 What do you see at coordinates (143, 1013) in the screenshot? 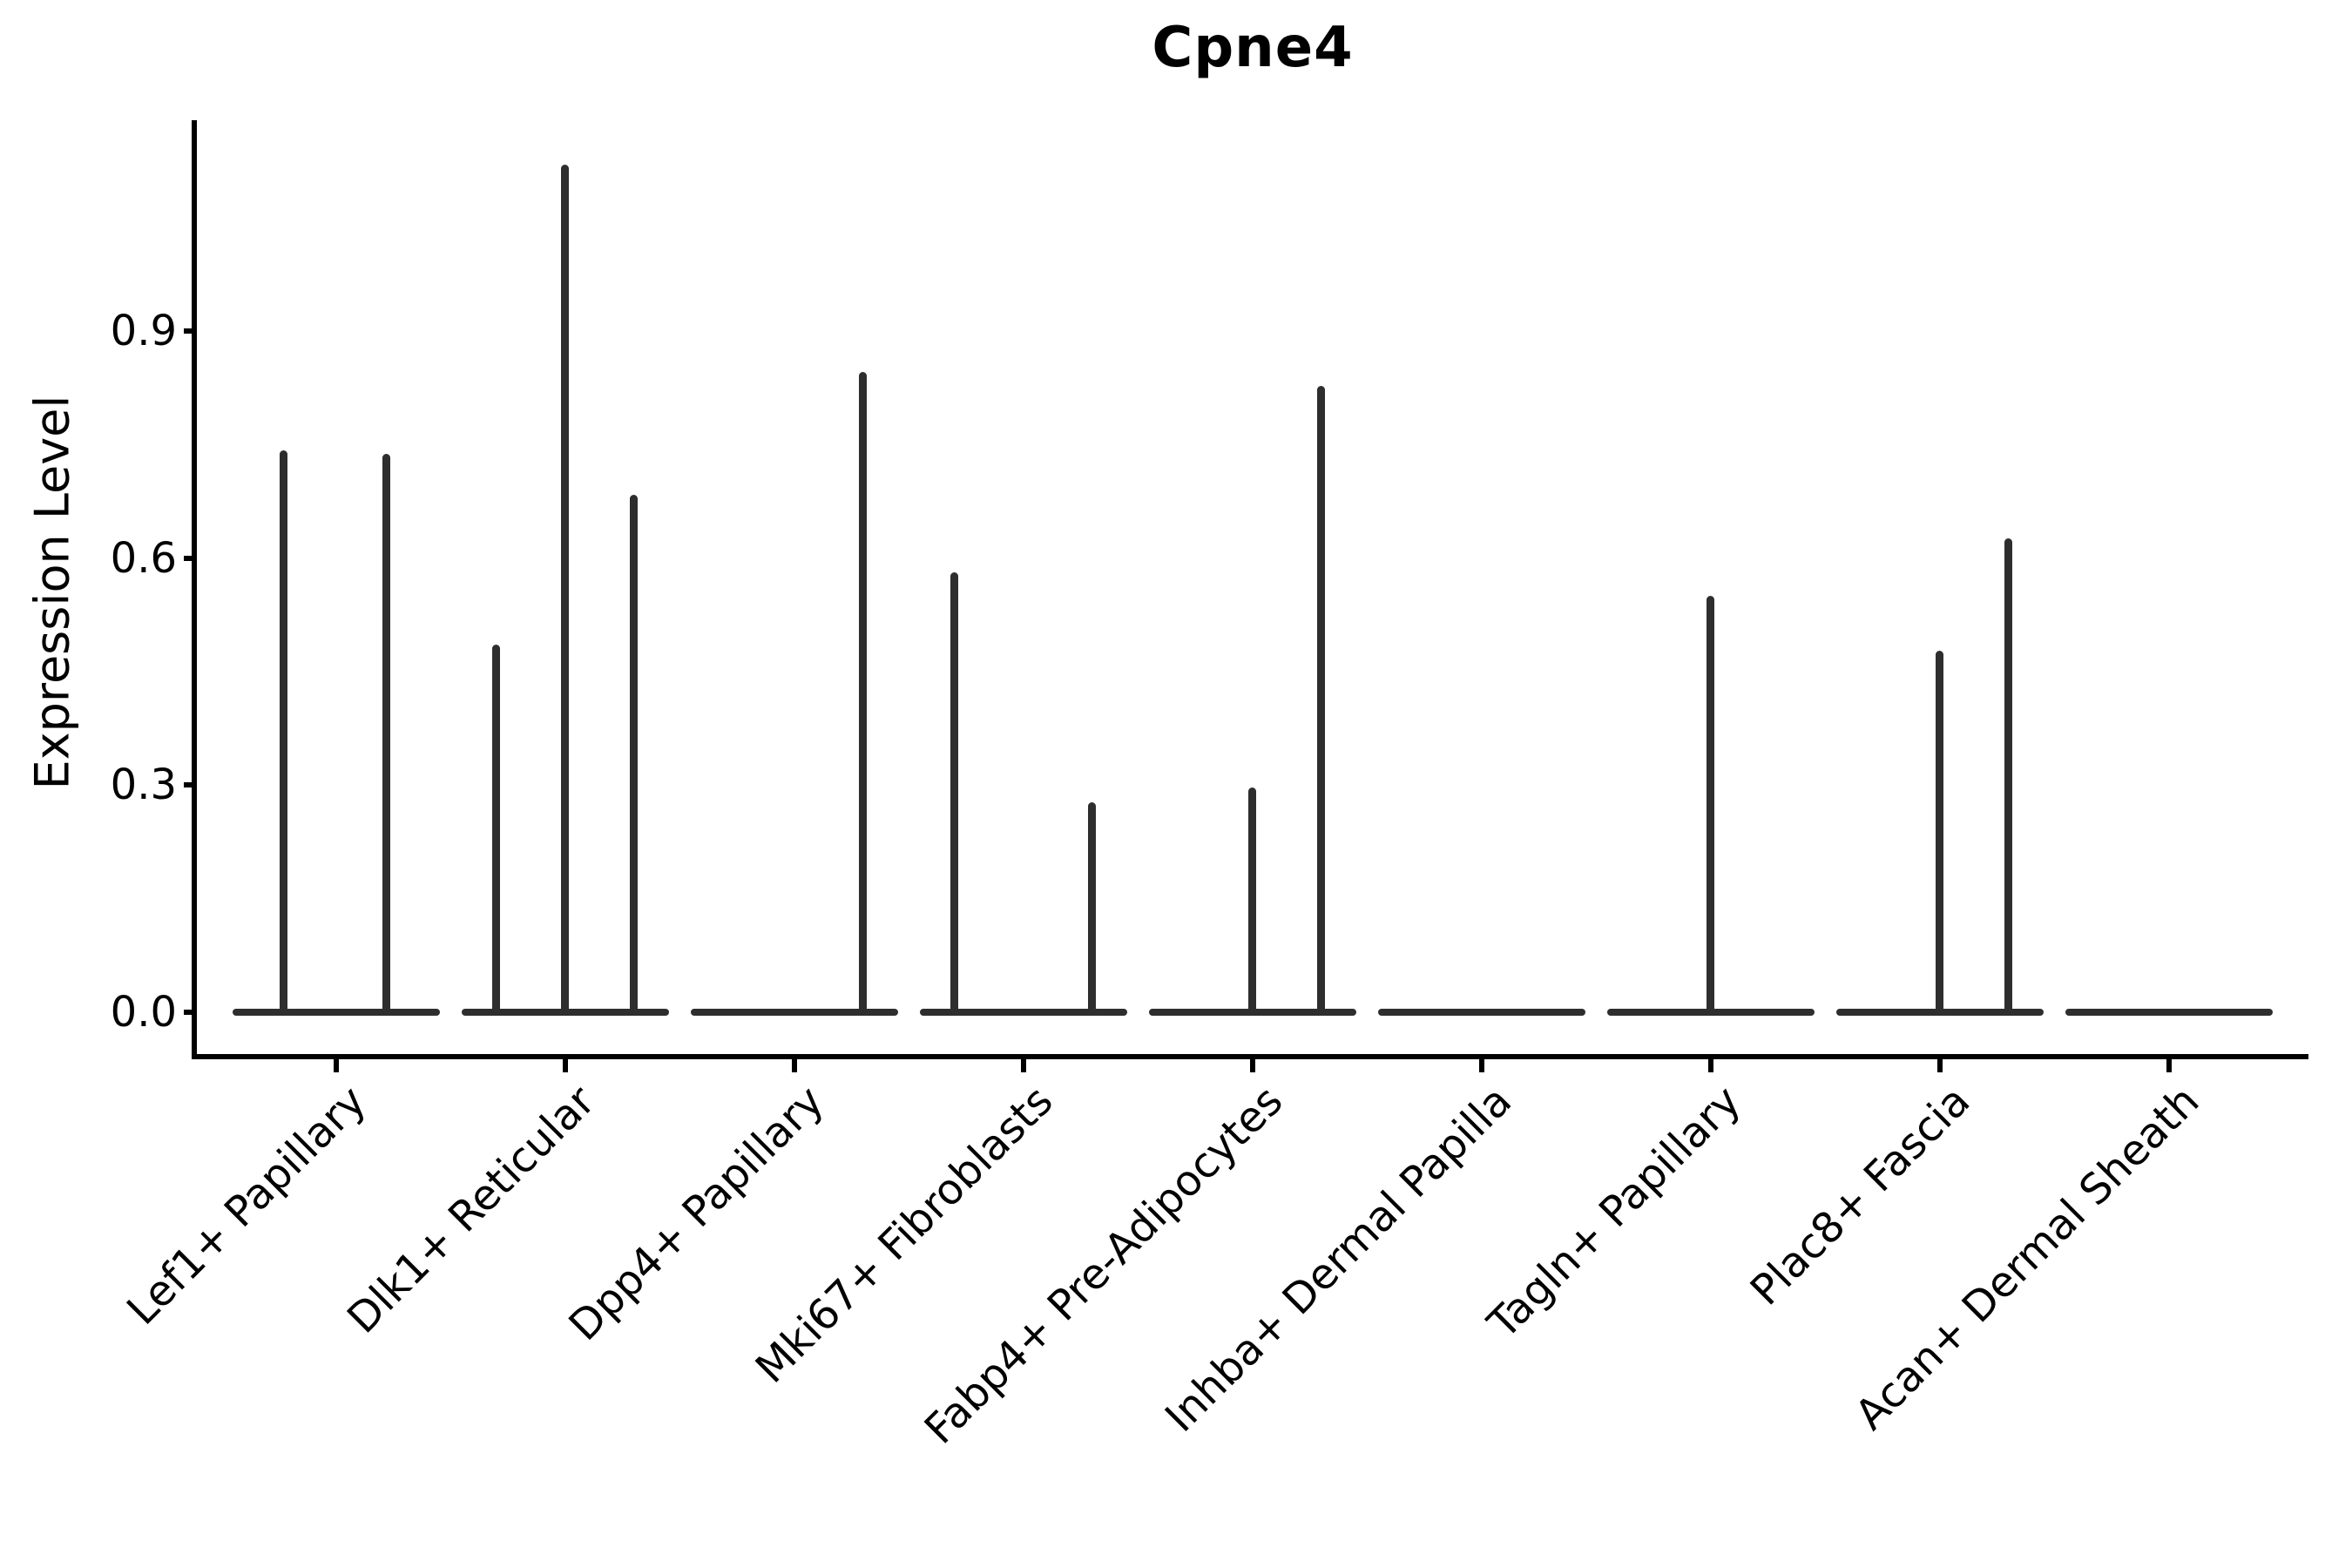
I see `y-tick-label: 0.0` at bounding box center [143, 1013].